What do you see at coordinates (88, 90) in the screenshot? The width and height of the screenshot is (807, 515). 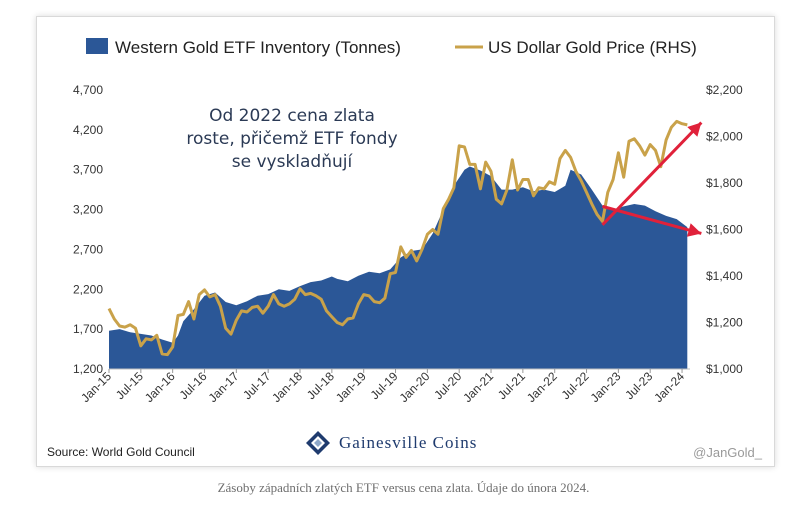 I see `y-left-tick-label: 4,700` at bounding box center [88, 90].